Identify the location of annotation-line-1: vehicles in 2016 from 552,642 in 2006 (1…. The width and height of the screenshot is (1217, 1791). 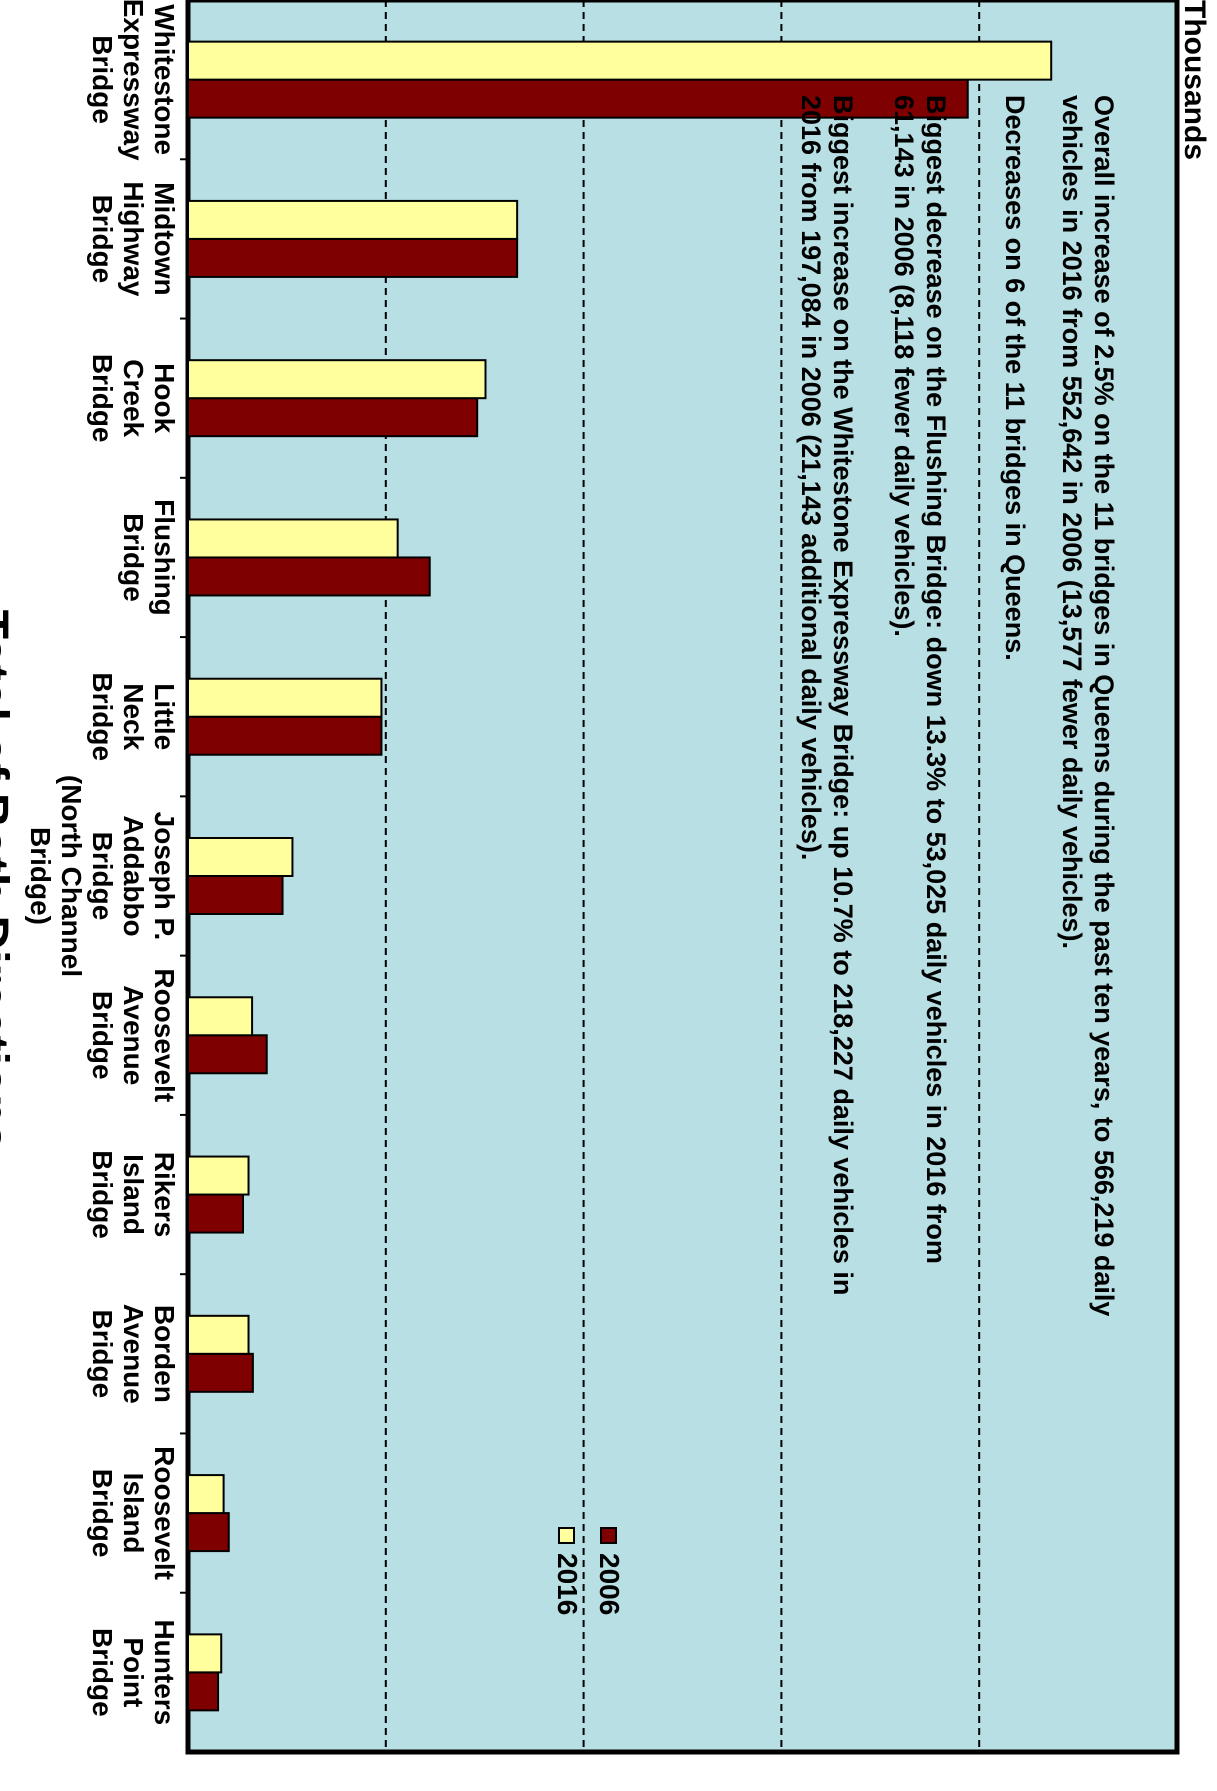
(1072, 522).